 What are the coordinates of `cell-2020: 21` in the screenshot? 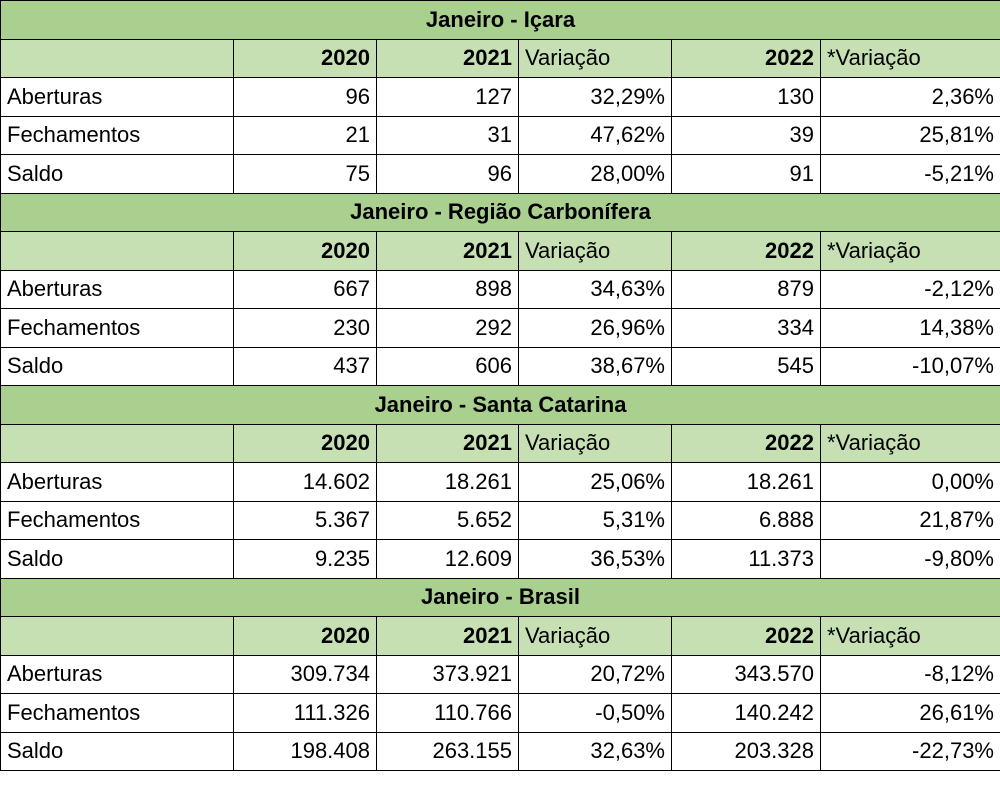 It's located at (305, 135).